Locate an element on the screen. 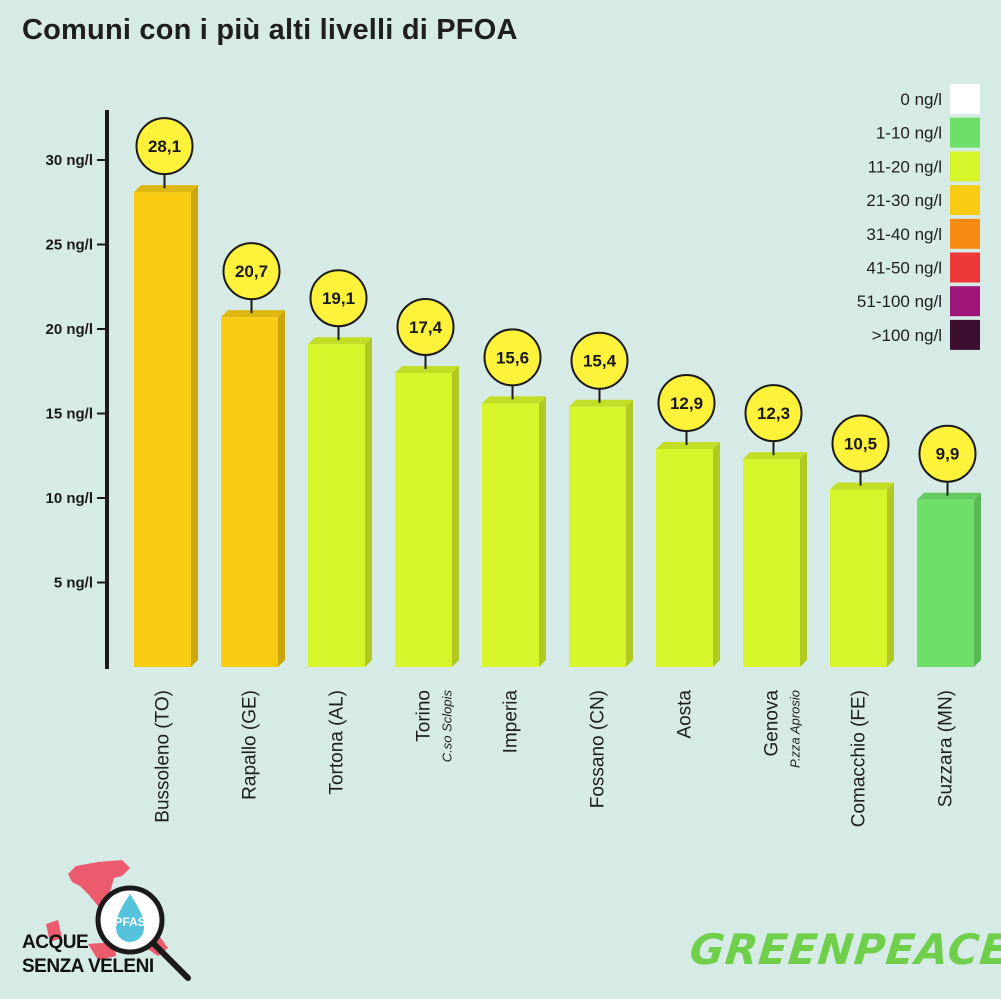  bar-group: 15,6 is located at coordinates (514, 497).